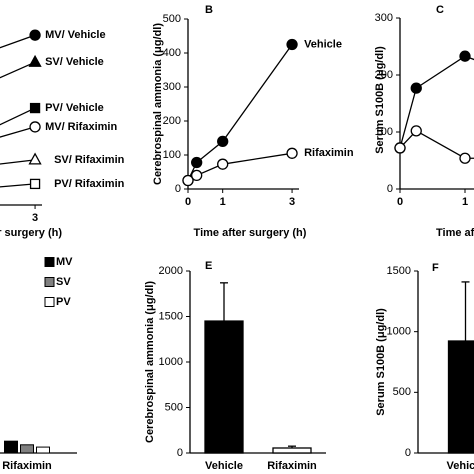 This screenshot has height=474, width=474. I want to click on series-label: Vehicle, so click(323, 44).